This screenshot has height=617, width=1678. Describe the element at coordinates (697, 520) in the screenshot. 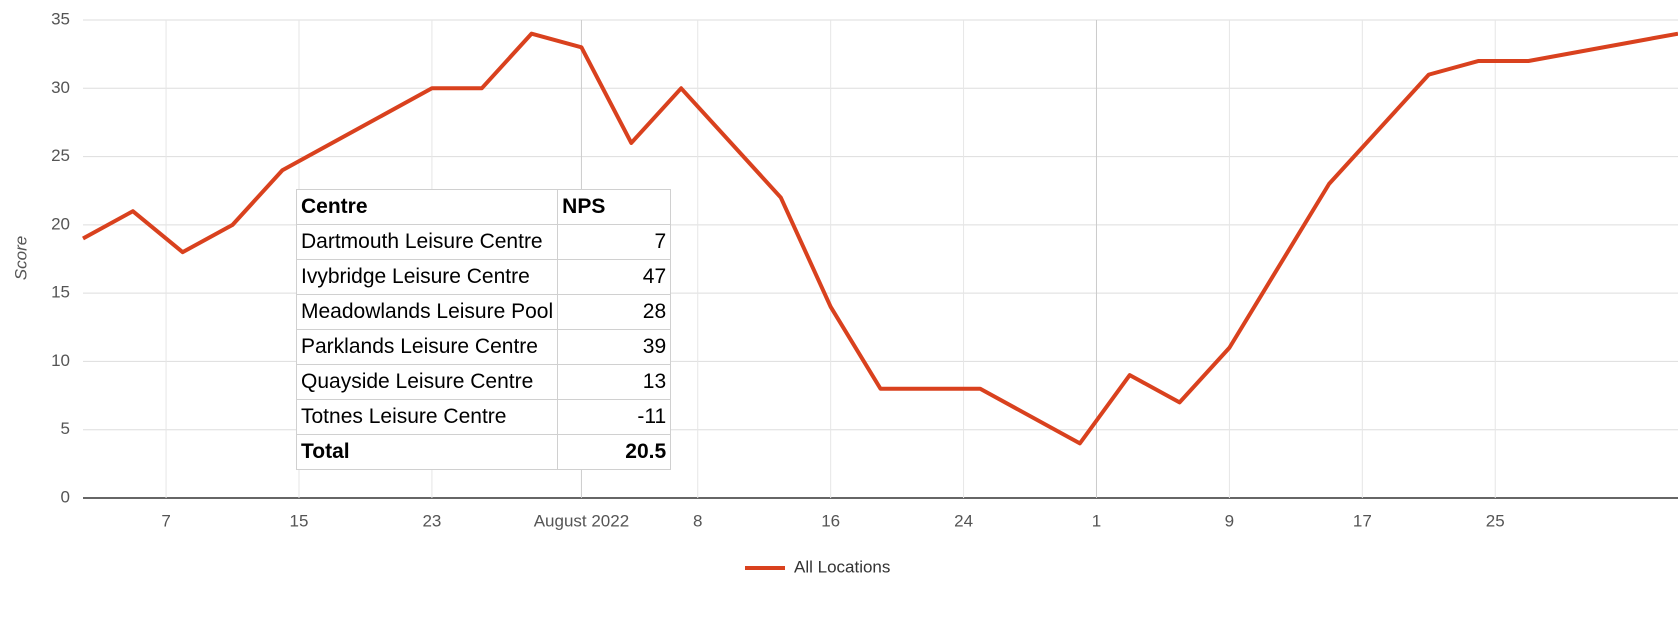

I see `x-tick-label: 8` at that location.